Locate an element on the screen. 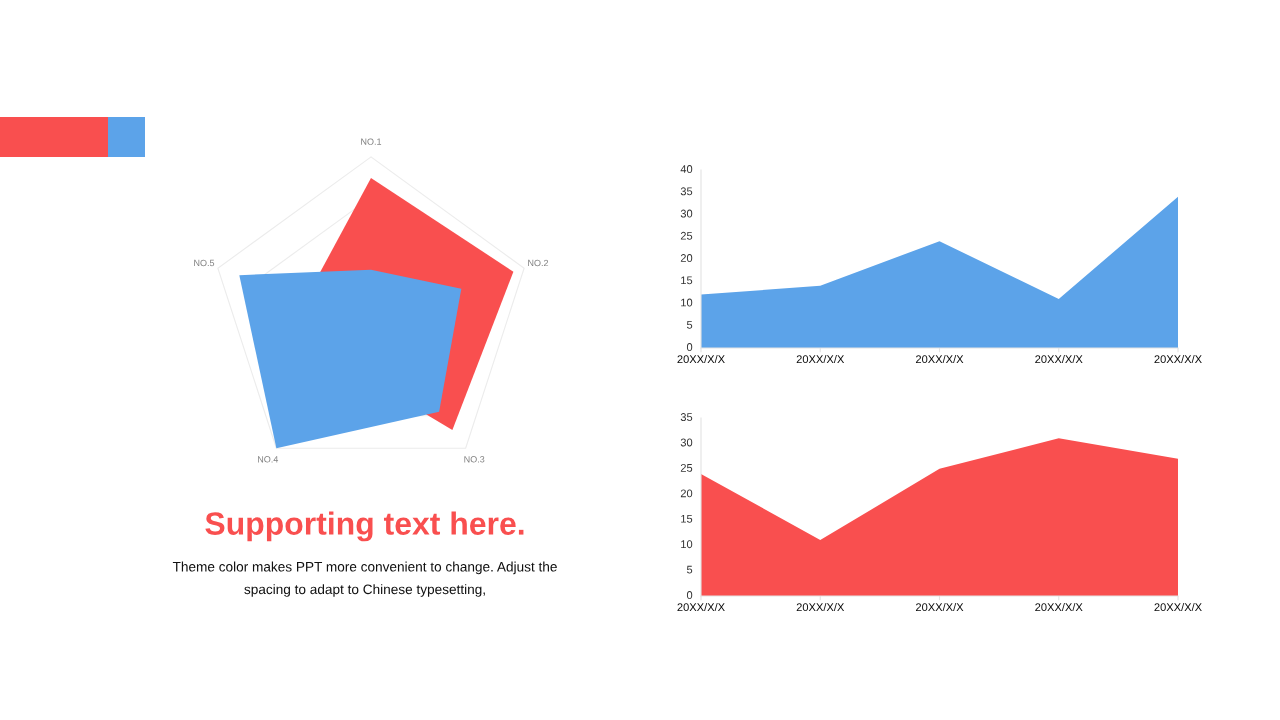  spoke-label: NO.3 is located at coordinates (474, 459).